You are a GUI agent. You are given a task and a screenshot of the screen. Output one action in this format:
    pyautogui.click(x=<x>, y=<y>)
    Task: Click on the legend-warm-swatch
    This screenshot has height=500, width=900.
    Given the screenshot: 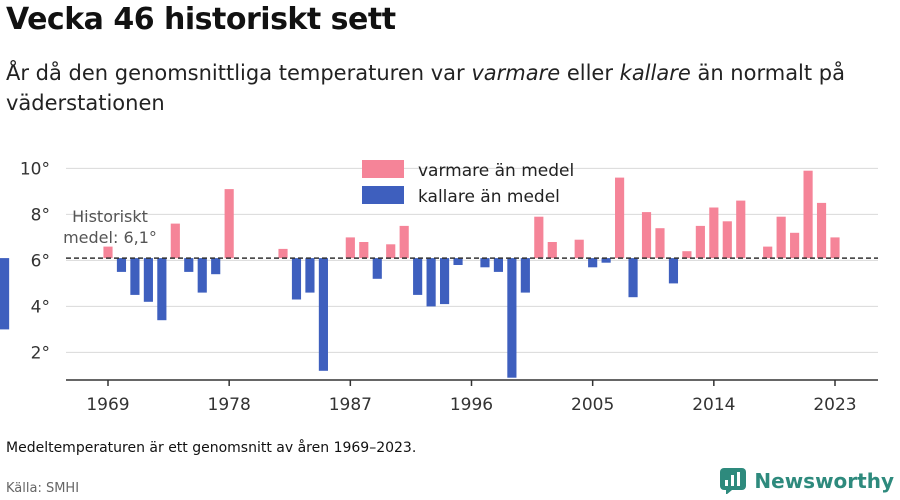 What is the action you would take?
    pyautogui.click(x=383, y=169)
    